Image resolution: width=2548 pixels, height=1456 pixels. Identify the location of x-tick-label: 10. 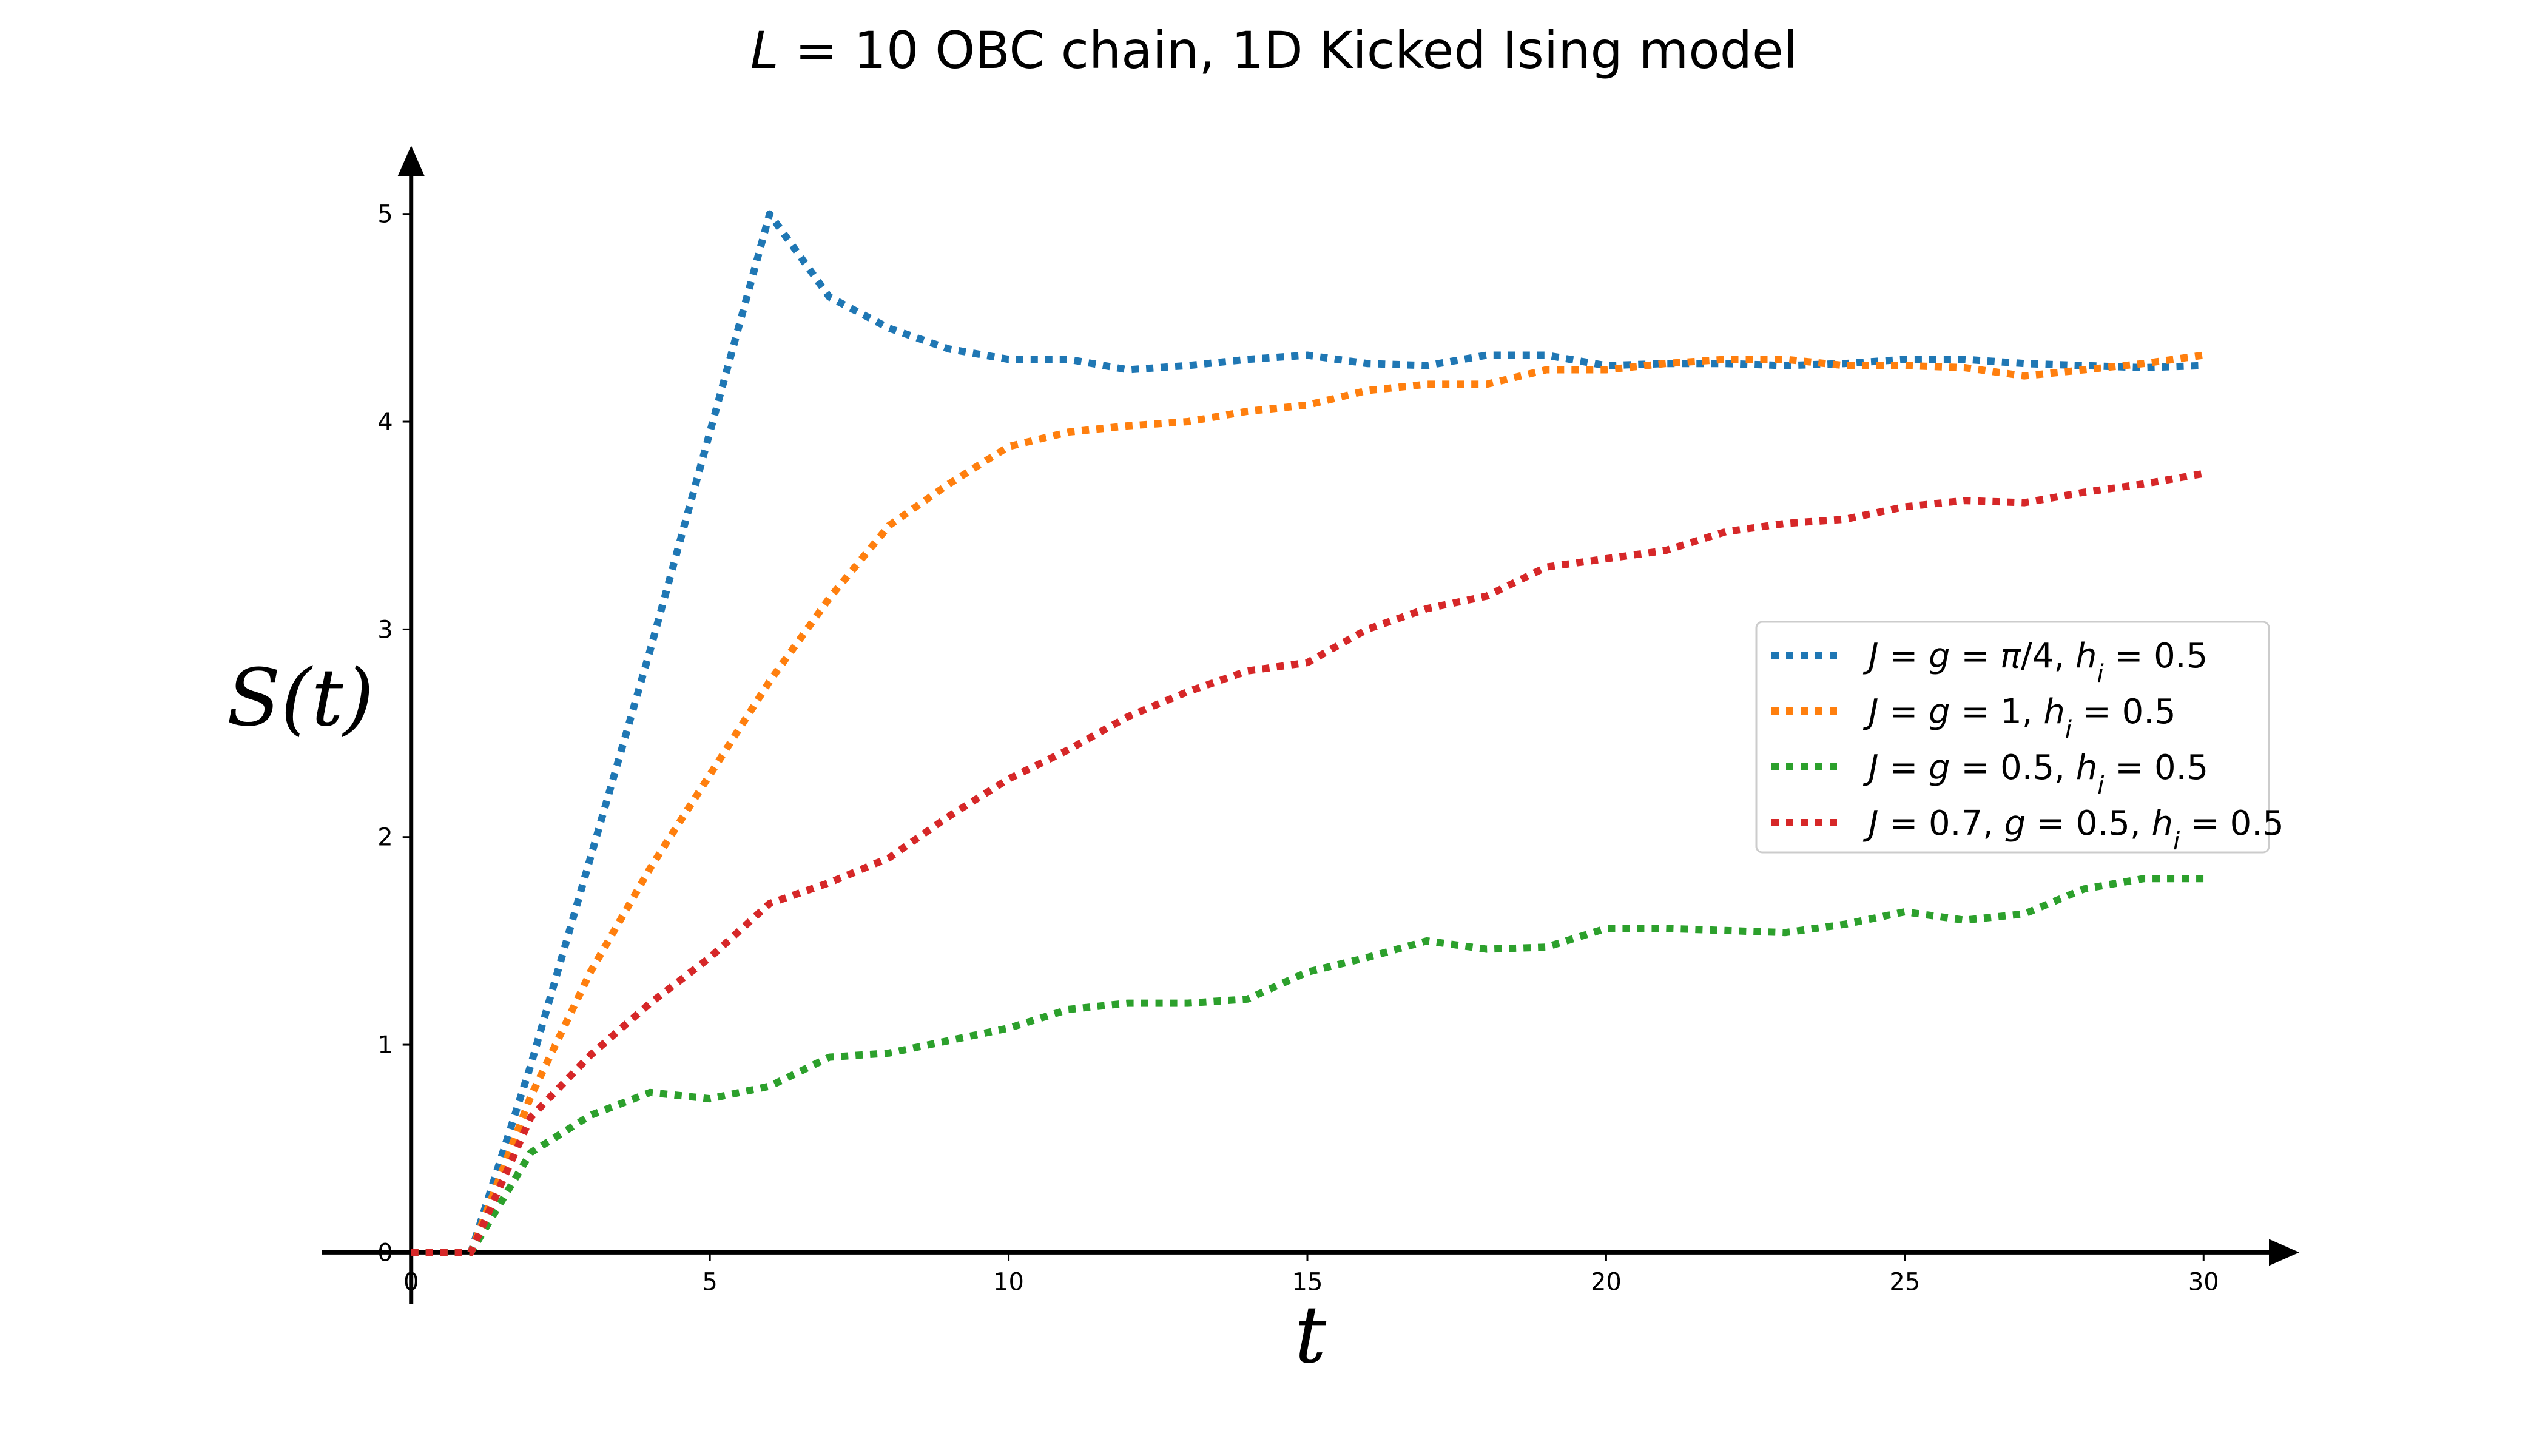
(1008, 1282).